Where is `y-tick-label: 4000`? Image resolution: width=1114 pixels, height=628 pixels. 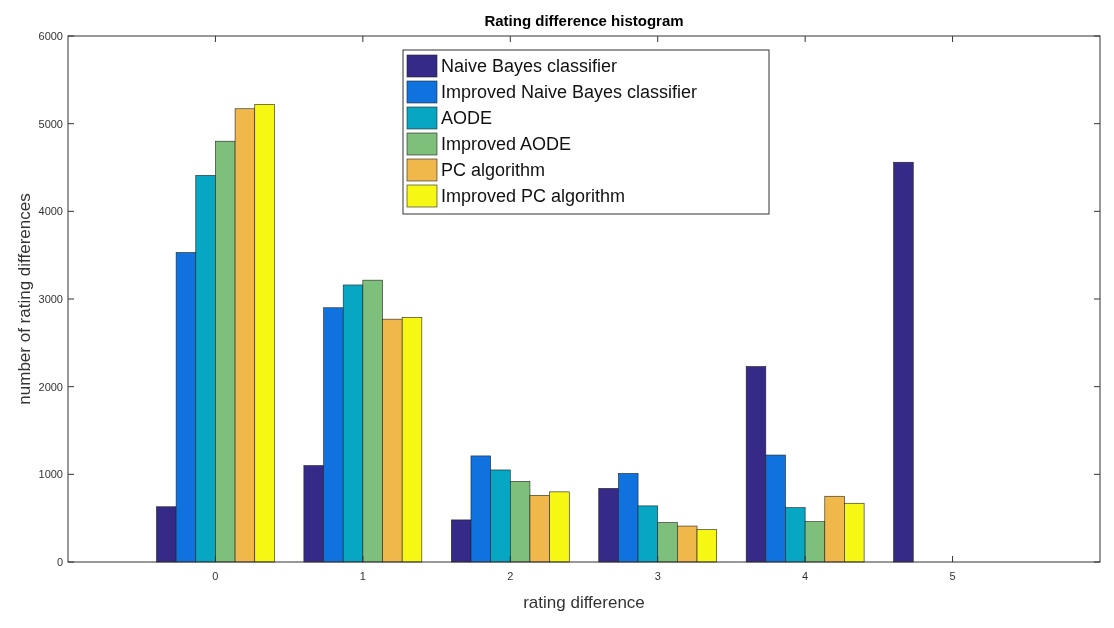
y-tick-label: 4000 is located at coordinates (50, 211).